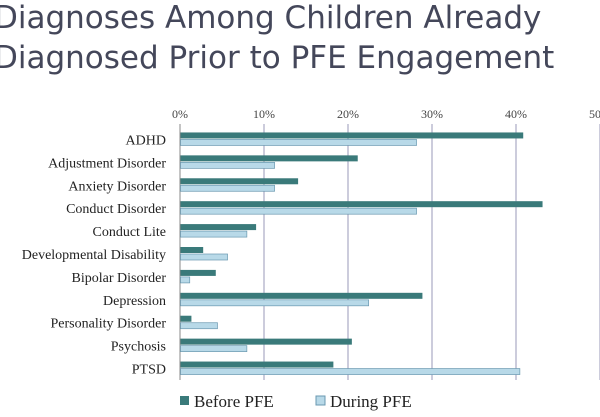 Image resolution: width=600 pixels, height=417 pixels. I want to click on y-tick-label: Anxiety Disorder, so click(117, 186).